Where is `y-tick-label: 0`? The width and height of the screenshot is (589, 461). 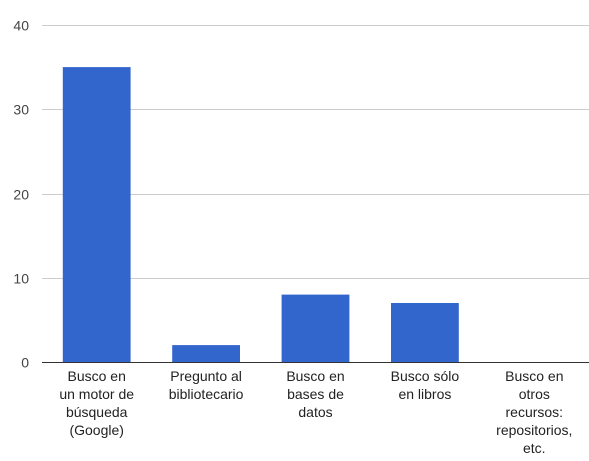
y-tick-label: 0 is located at coordinates (25, 363).